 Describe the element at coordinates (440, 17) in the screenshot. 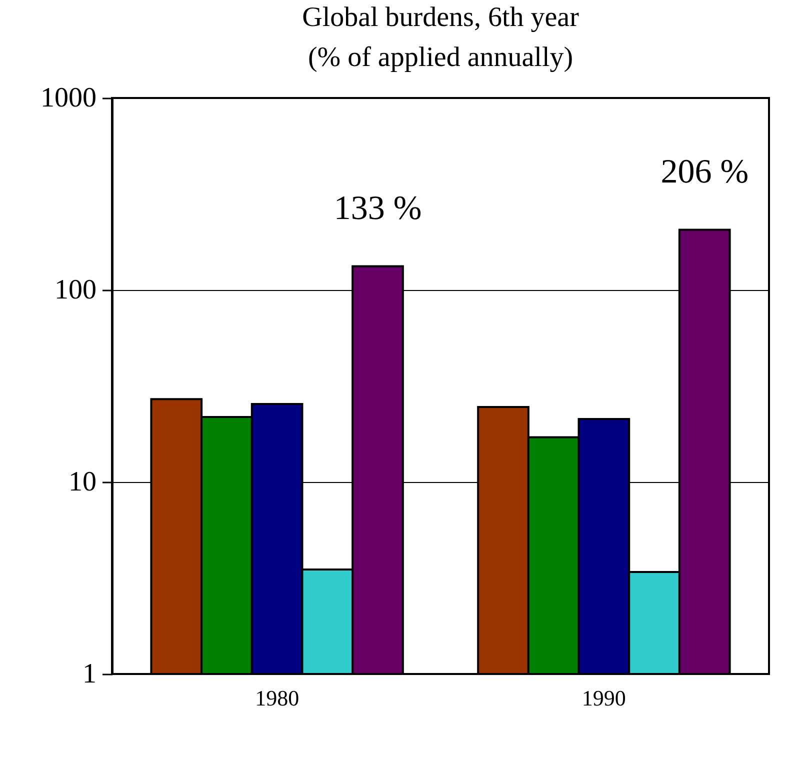

I see `text: Global burdens, 6th year` at that location.